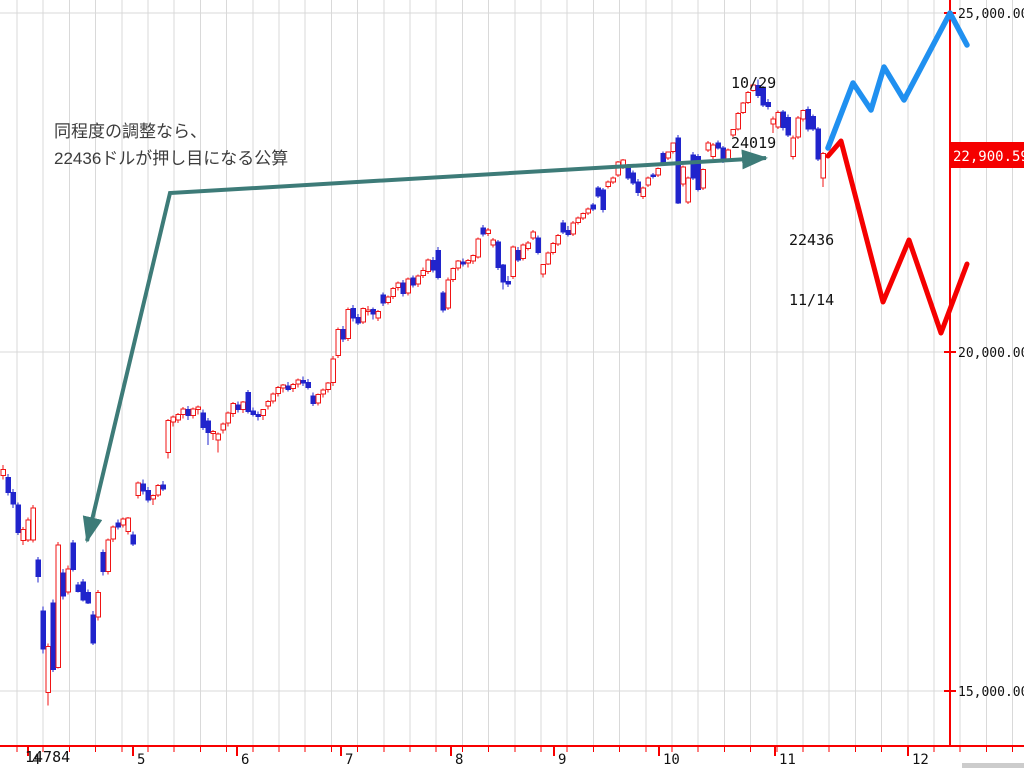 This screenshot has height=768, width=1024. What do you see at coordinates (991, 692) in the screenshot?
I see `price-label: 15,000.00` at bounding box center [991, 692].